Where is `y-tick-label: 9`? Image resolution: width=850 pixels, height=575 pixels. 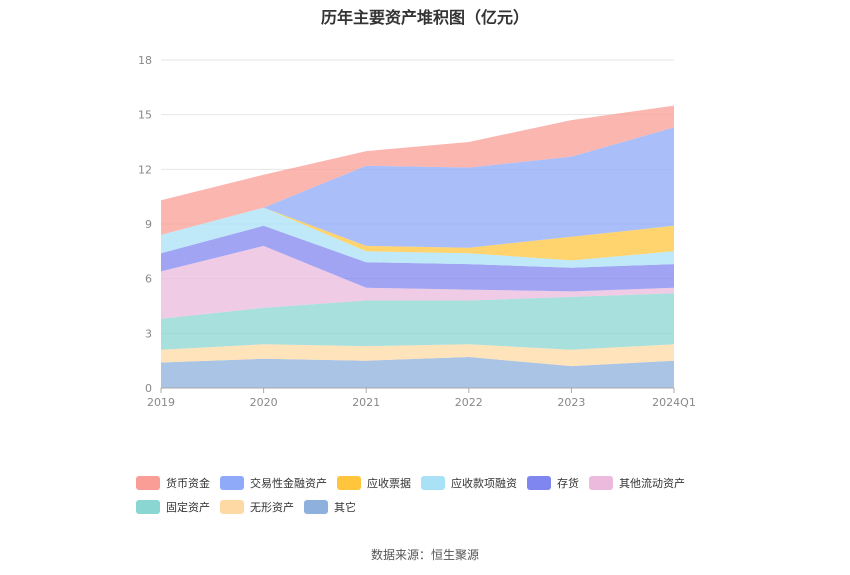
y-tick-label: 9 is located at coordinates (148, 224).